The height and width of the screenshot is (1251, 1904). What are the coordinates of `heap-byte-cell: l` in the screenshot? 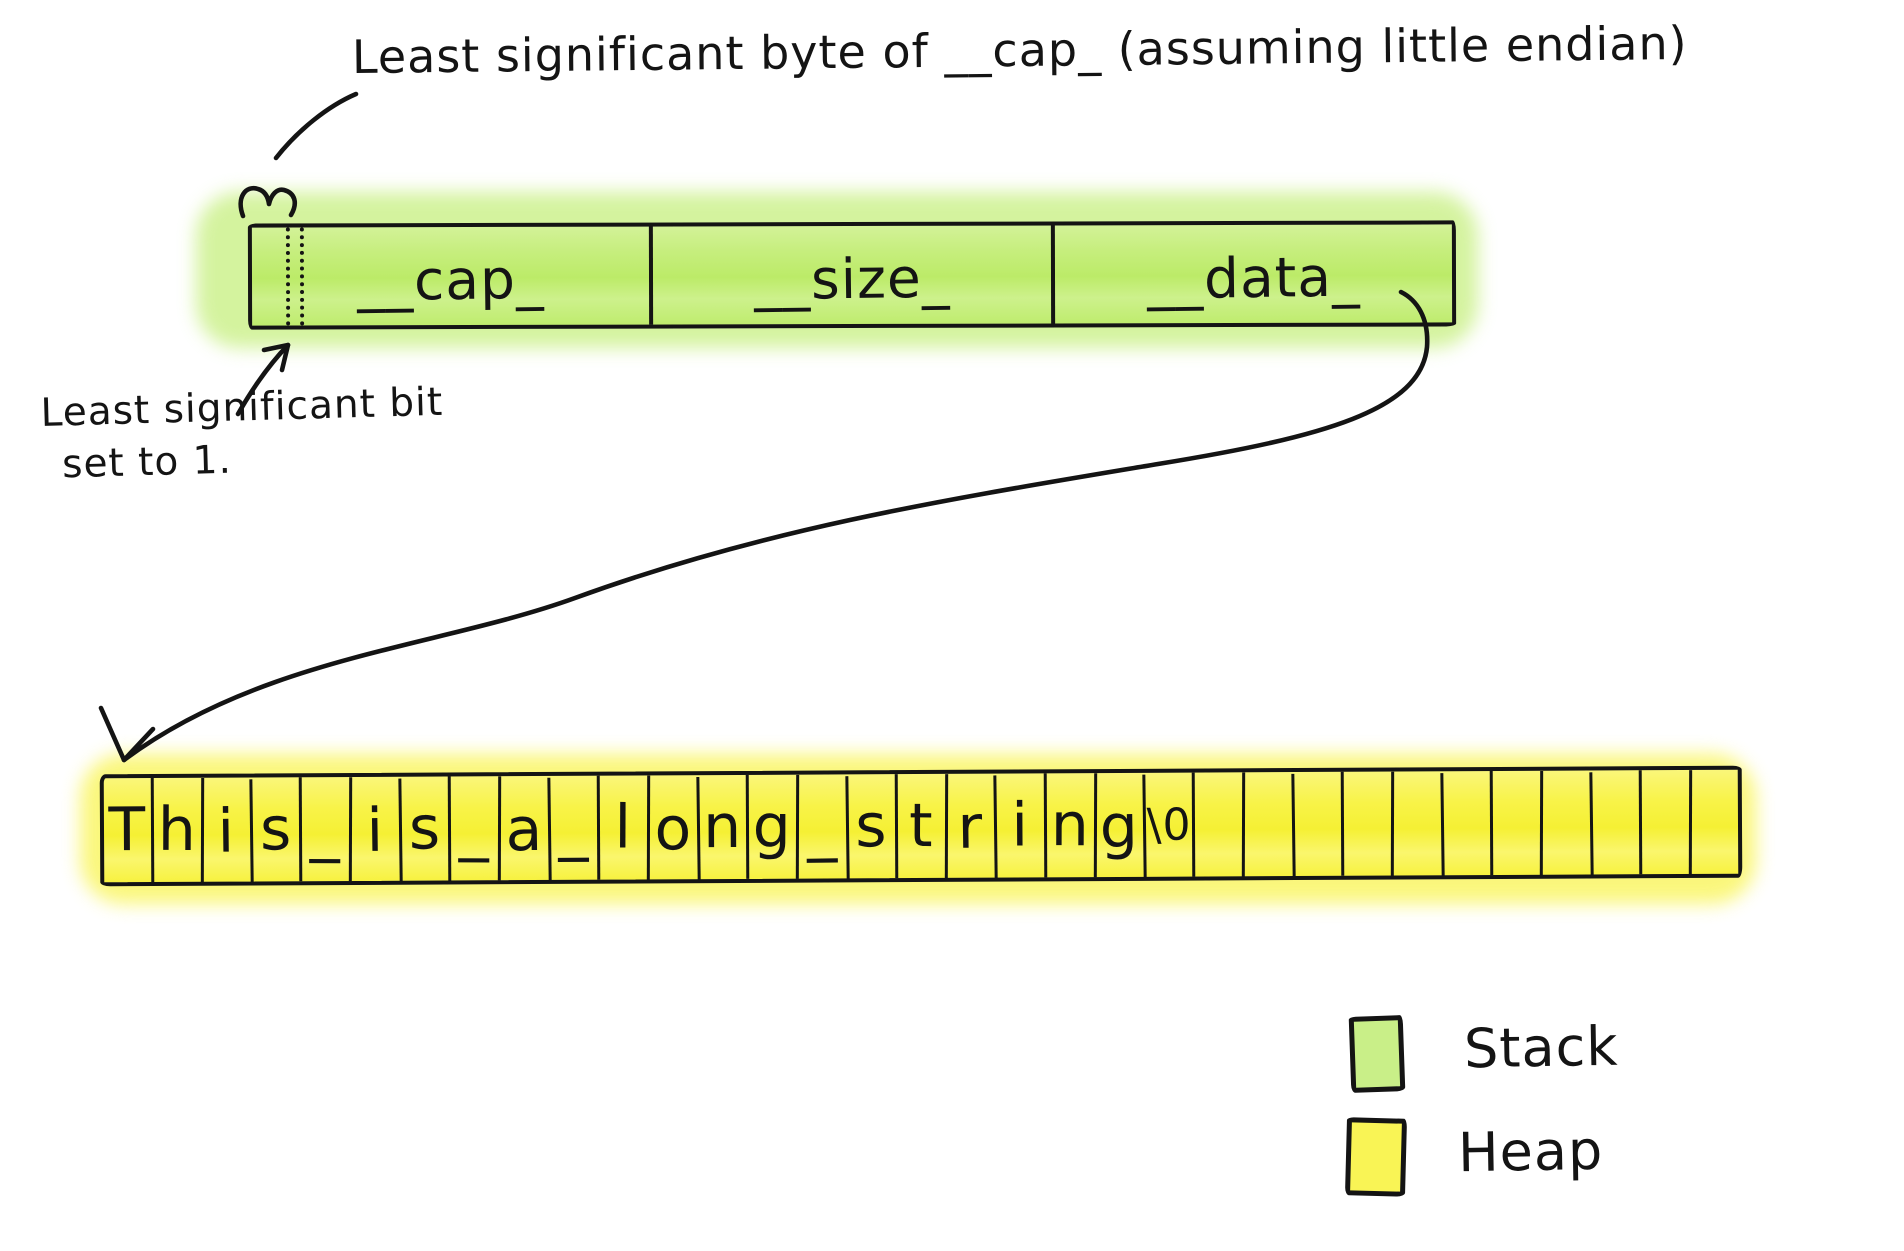 It's located at (624, 827).